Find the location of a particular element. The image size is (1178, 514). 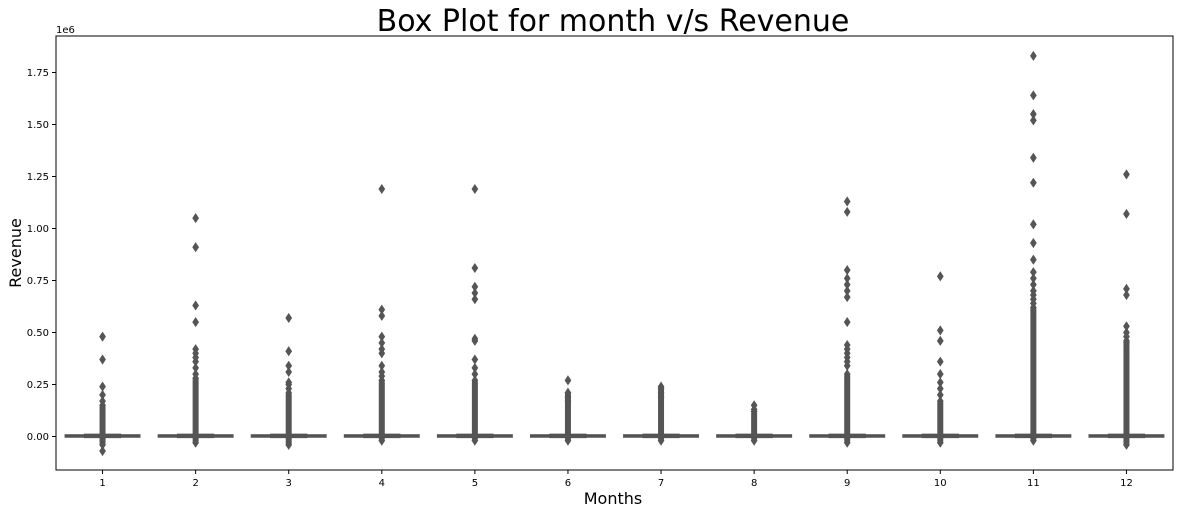

x-tick-label: 6 is located at coordinates (568, 483).